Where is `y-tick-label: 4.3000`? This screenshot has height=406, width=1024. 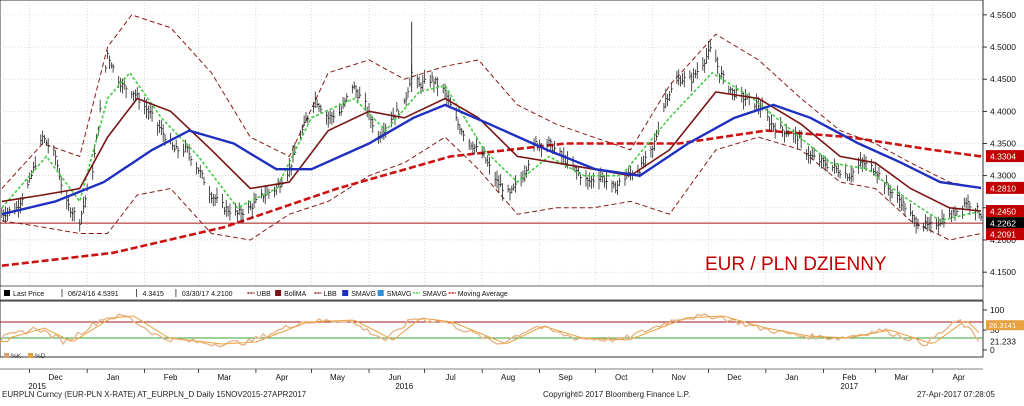
y-tick-label: 4.3000 is located at coordinates (1003, 176).